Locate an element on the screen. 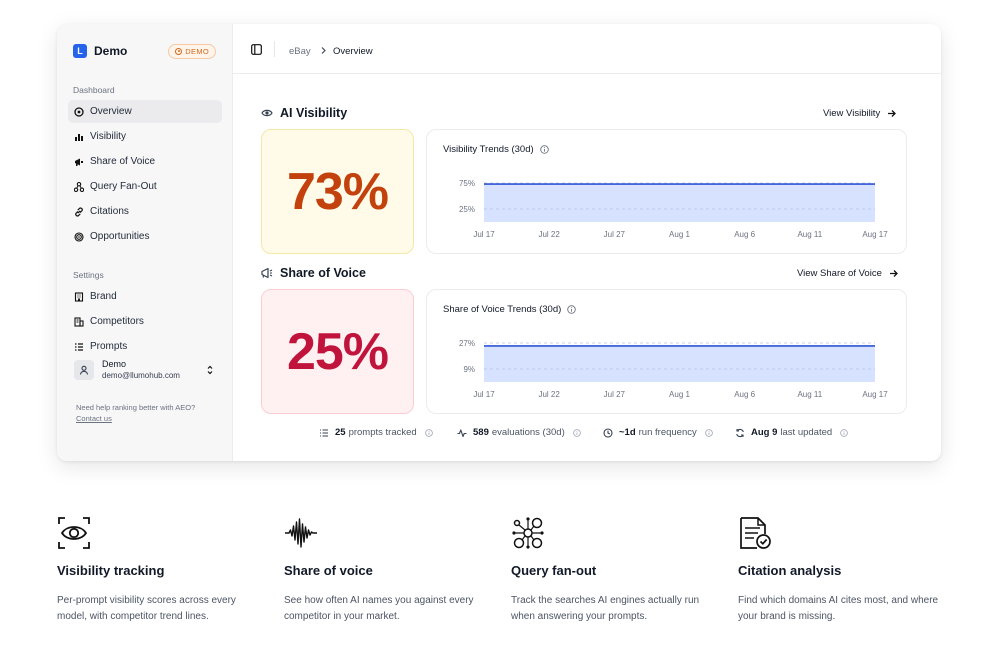  brand-logo: L is located at coordinates (80, 51).